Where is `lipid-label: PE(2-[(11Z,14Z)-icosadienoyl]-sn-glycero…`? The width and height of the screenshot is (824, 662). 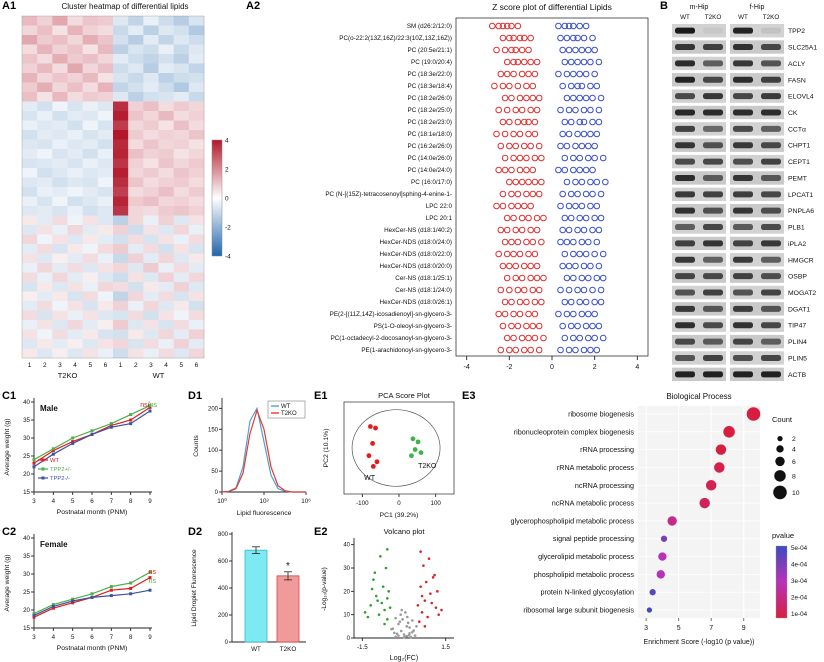
lipid-label: PE(2-[(11Z,14Z)-icosadienoyl]-sn-glycero… is located at coordinates (391, 314).